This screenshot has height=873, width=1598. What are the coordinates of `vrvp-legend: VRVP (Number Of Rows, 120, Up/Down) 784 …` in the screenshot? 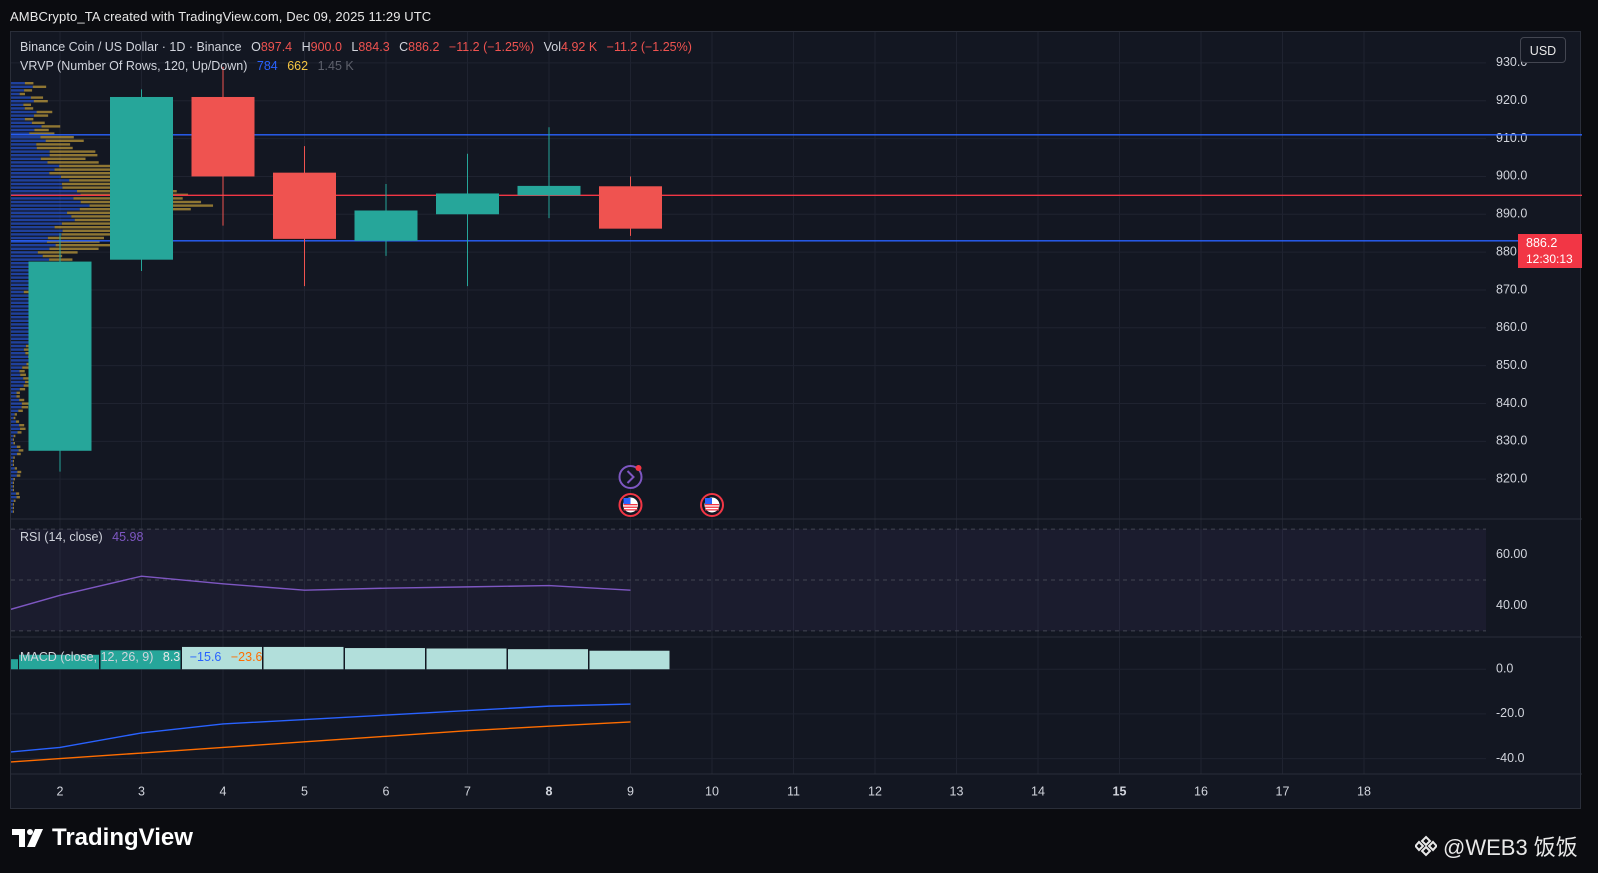 It's located at (190, 66).